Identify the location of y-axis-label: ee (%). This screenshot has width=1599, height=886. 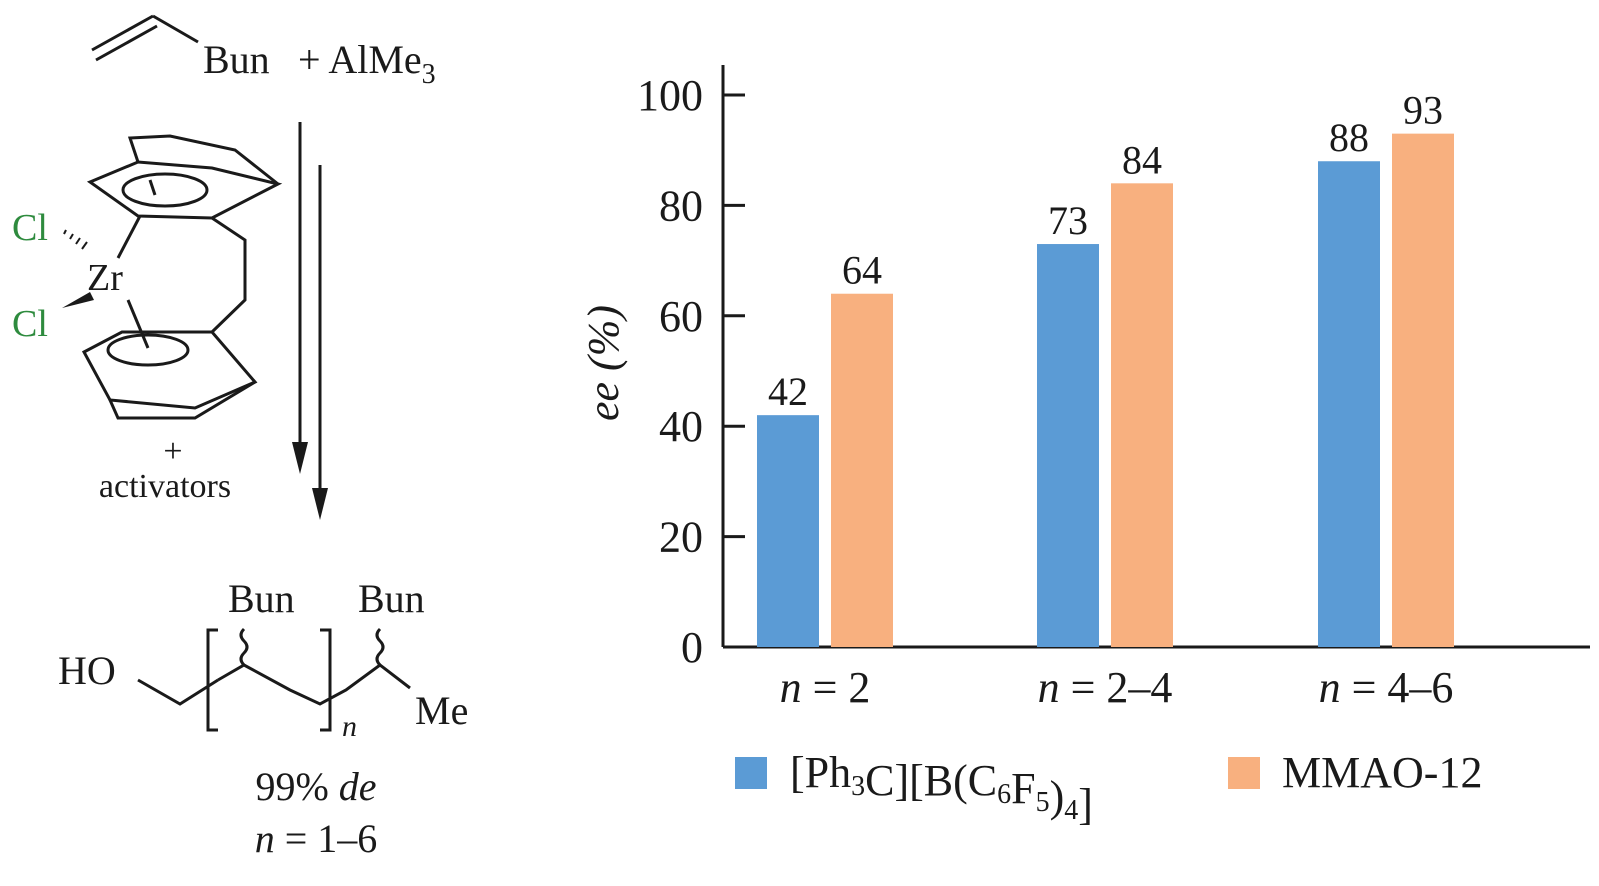
(603, 363).